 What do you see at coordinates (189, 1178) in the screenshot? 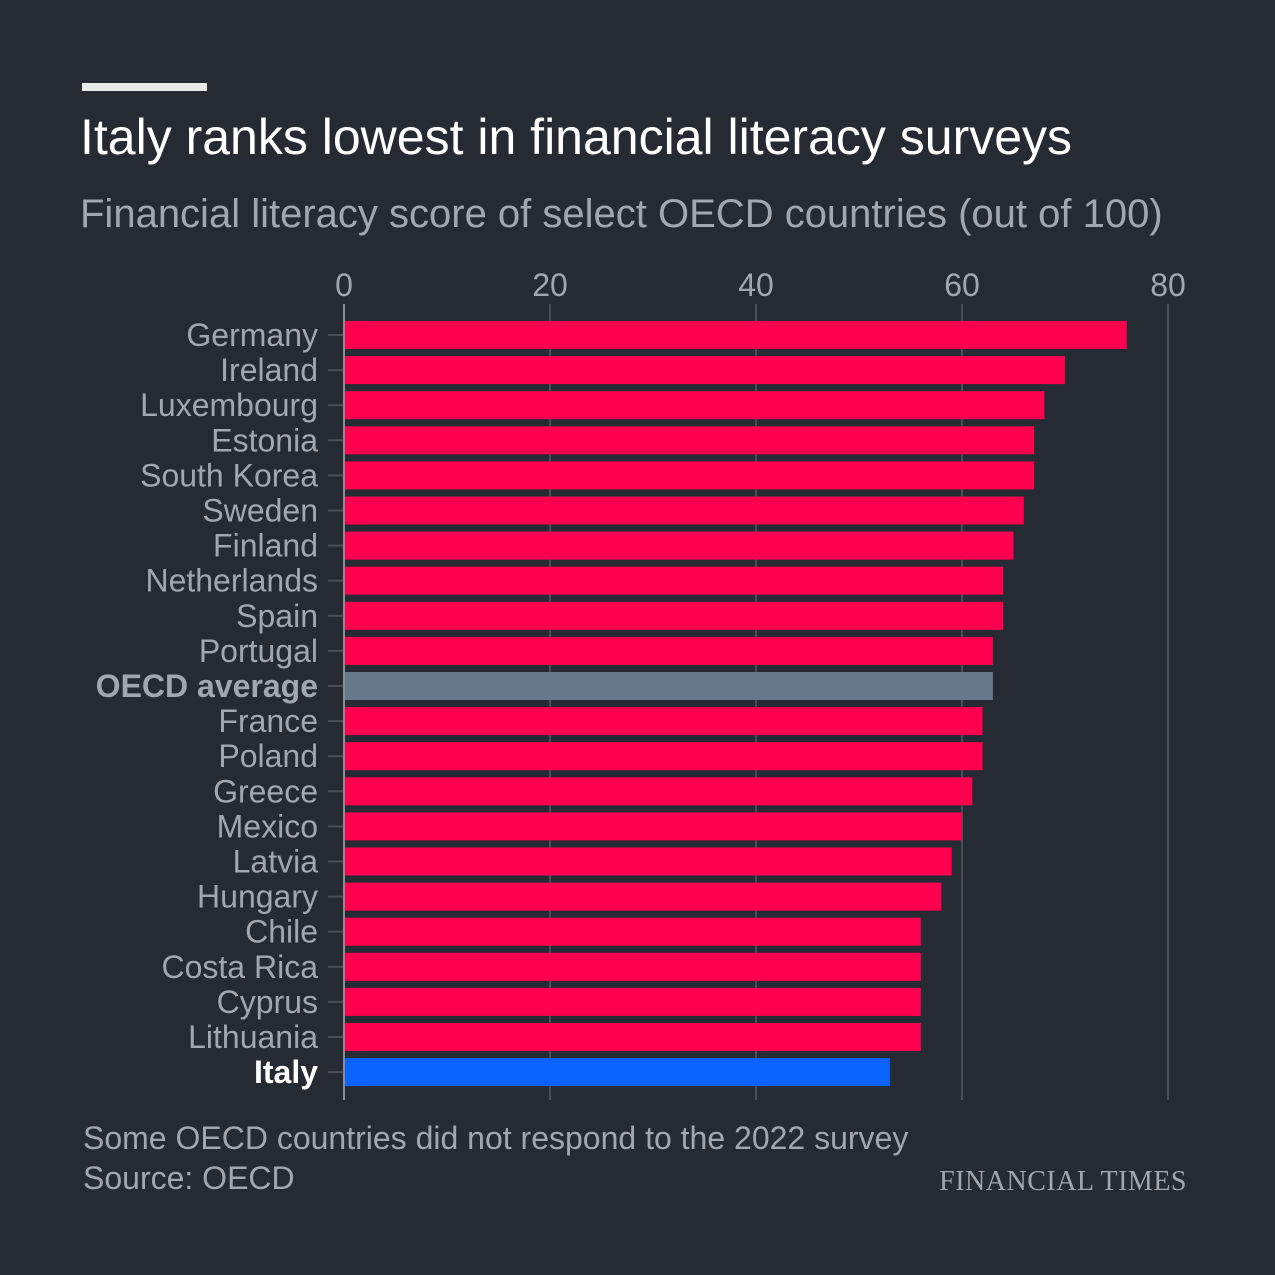
I see `source-note: Source: OECD` at bounding box center [189, 1178].